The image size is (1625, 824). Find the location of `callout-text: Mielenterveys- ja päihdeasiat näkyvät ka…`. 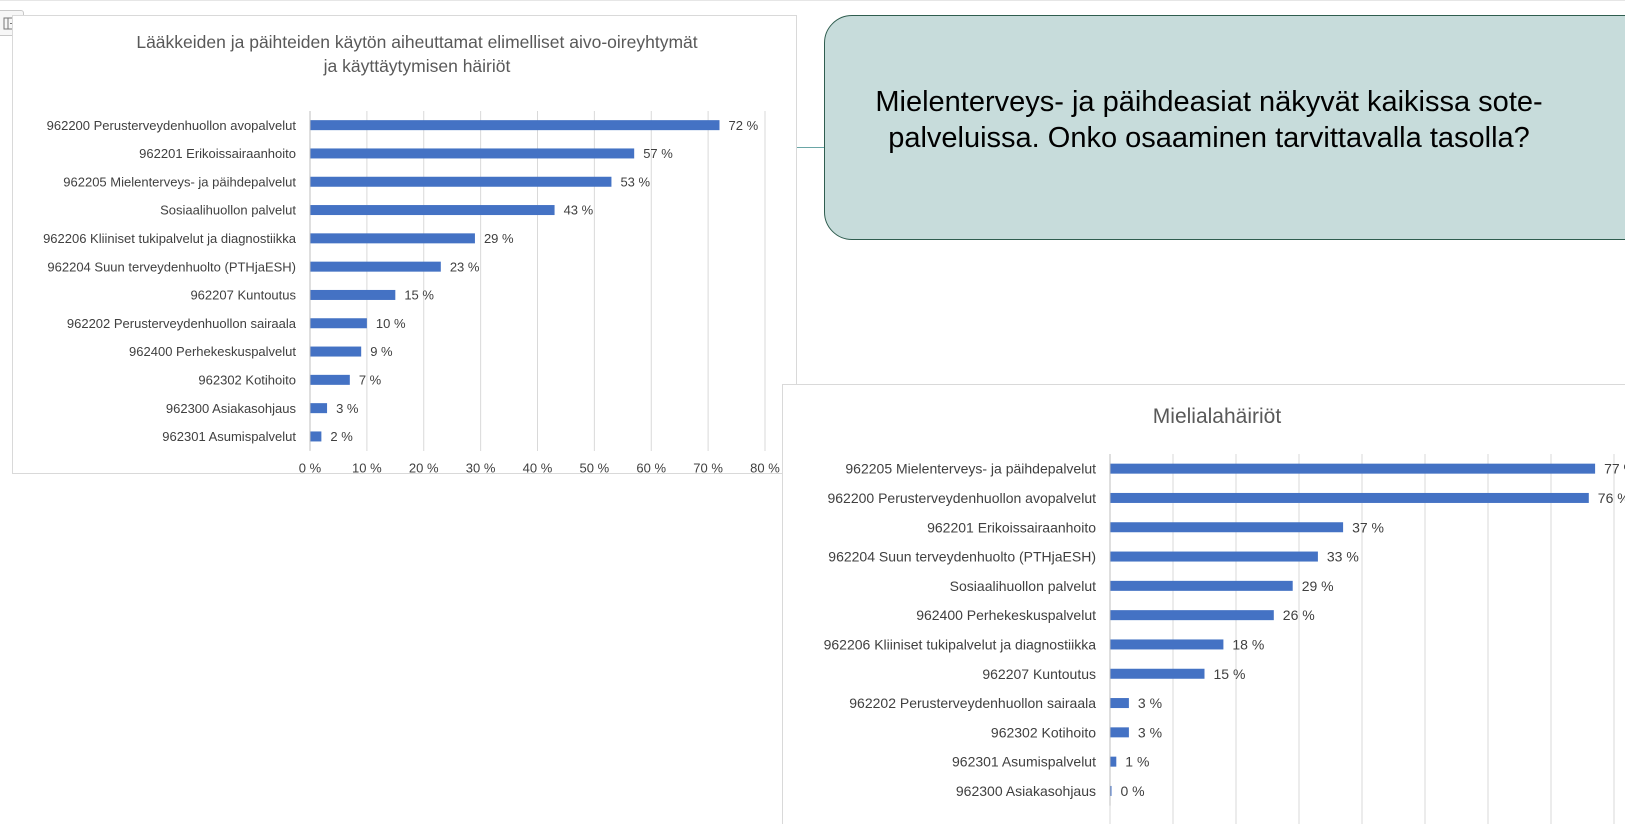

callout-text: Mielenterveys- ja päihdeasiat näkyvät ka… is located at coordinates (1209, 119).